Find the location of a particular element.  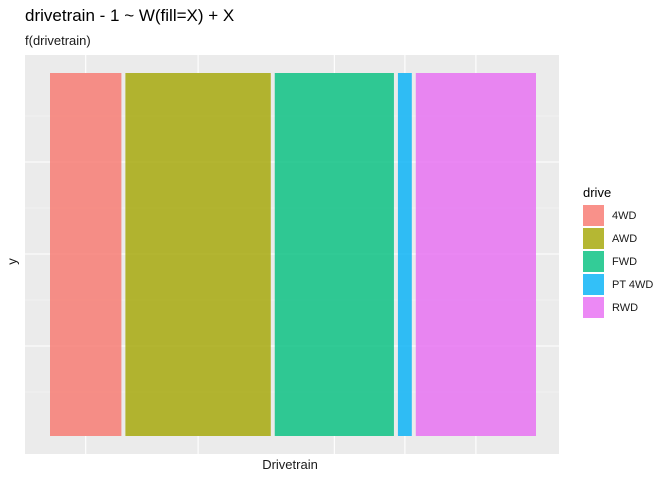

chart-title: drivetrain - 1 ~ W(fill=X) + X is located at coordinates (130, 15).